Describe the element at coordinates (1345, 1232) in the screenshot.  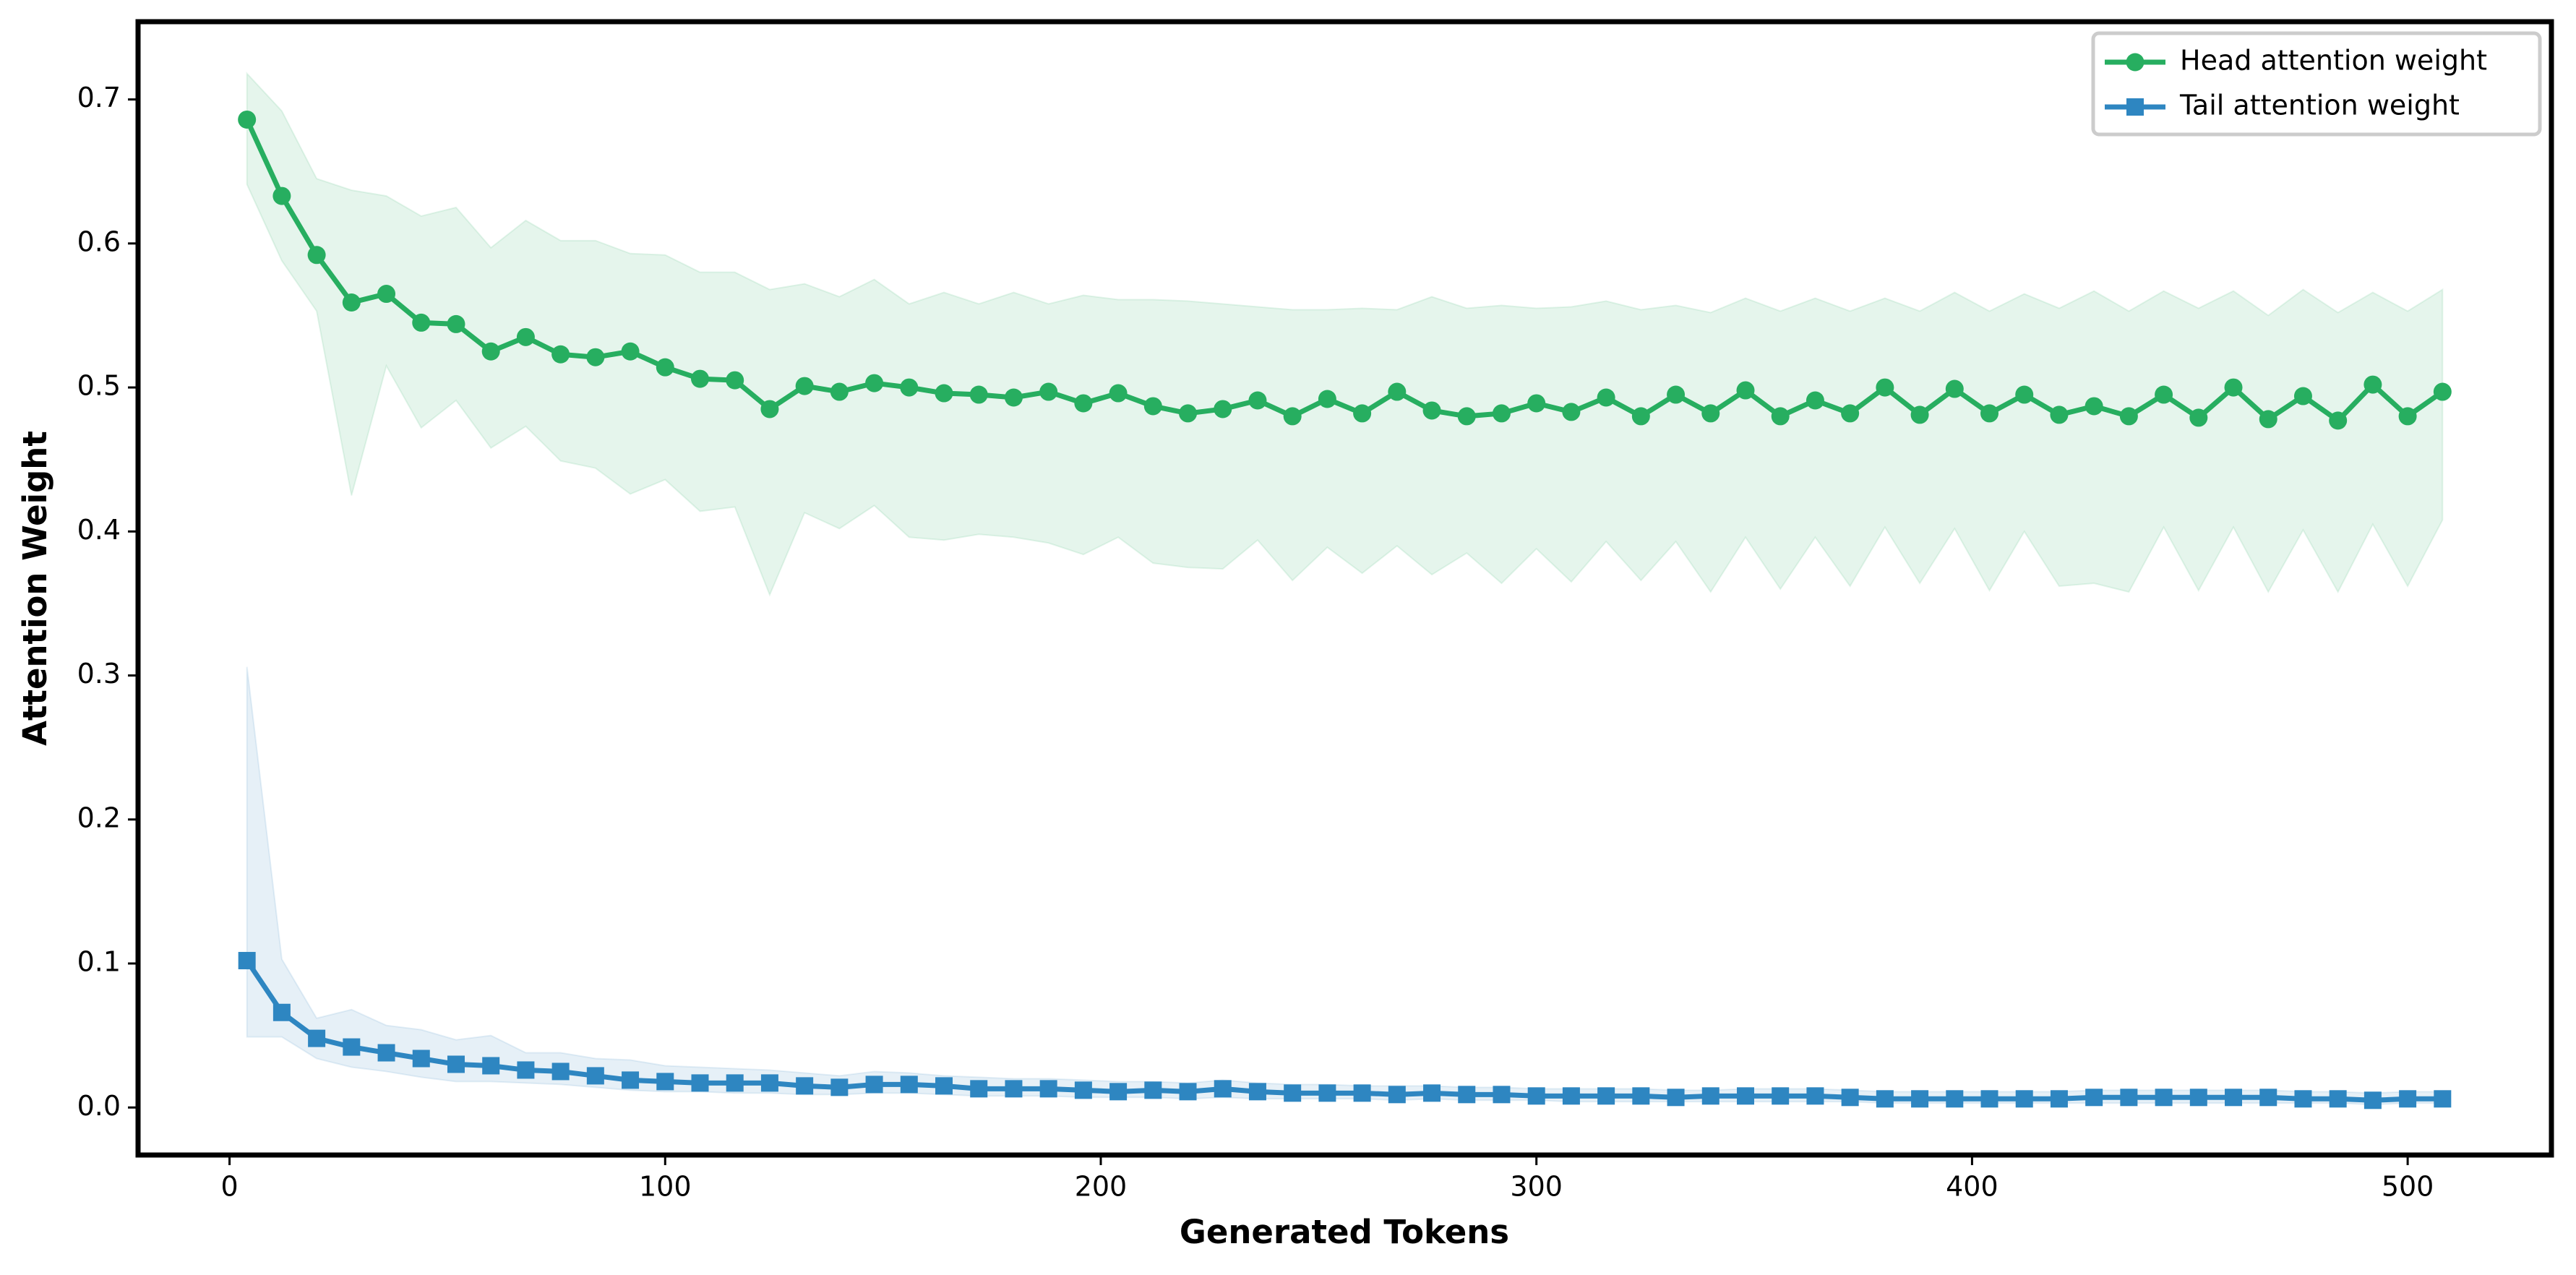
I see `x-axis-label: Generated Tokens` at that location.